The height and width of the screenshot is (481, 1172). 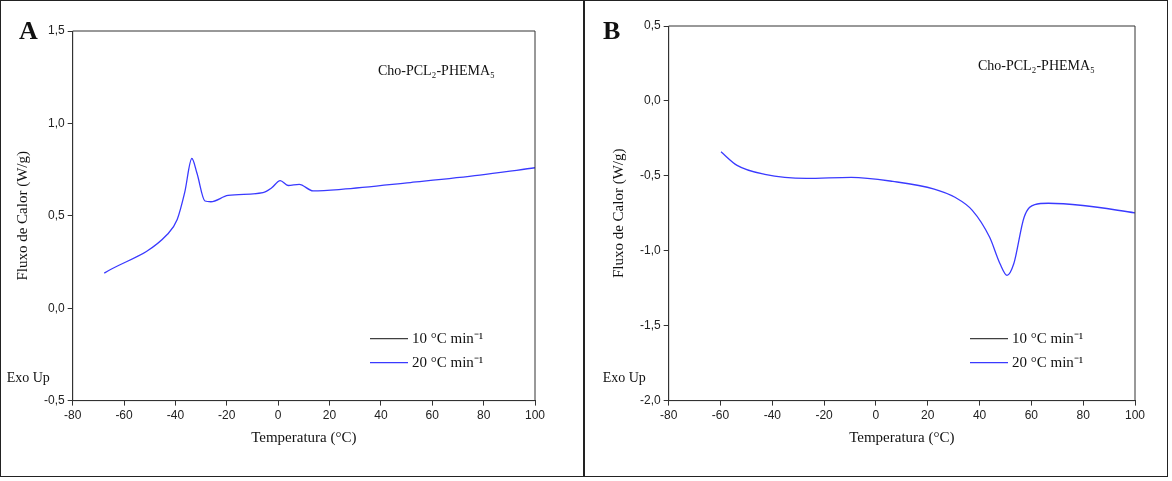 I want to click on y-tick-label: 1,0, so click(x=56, y=122).